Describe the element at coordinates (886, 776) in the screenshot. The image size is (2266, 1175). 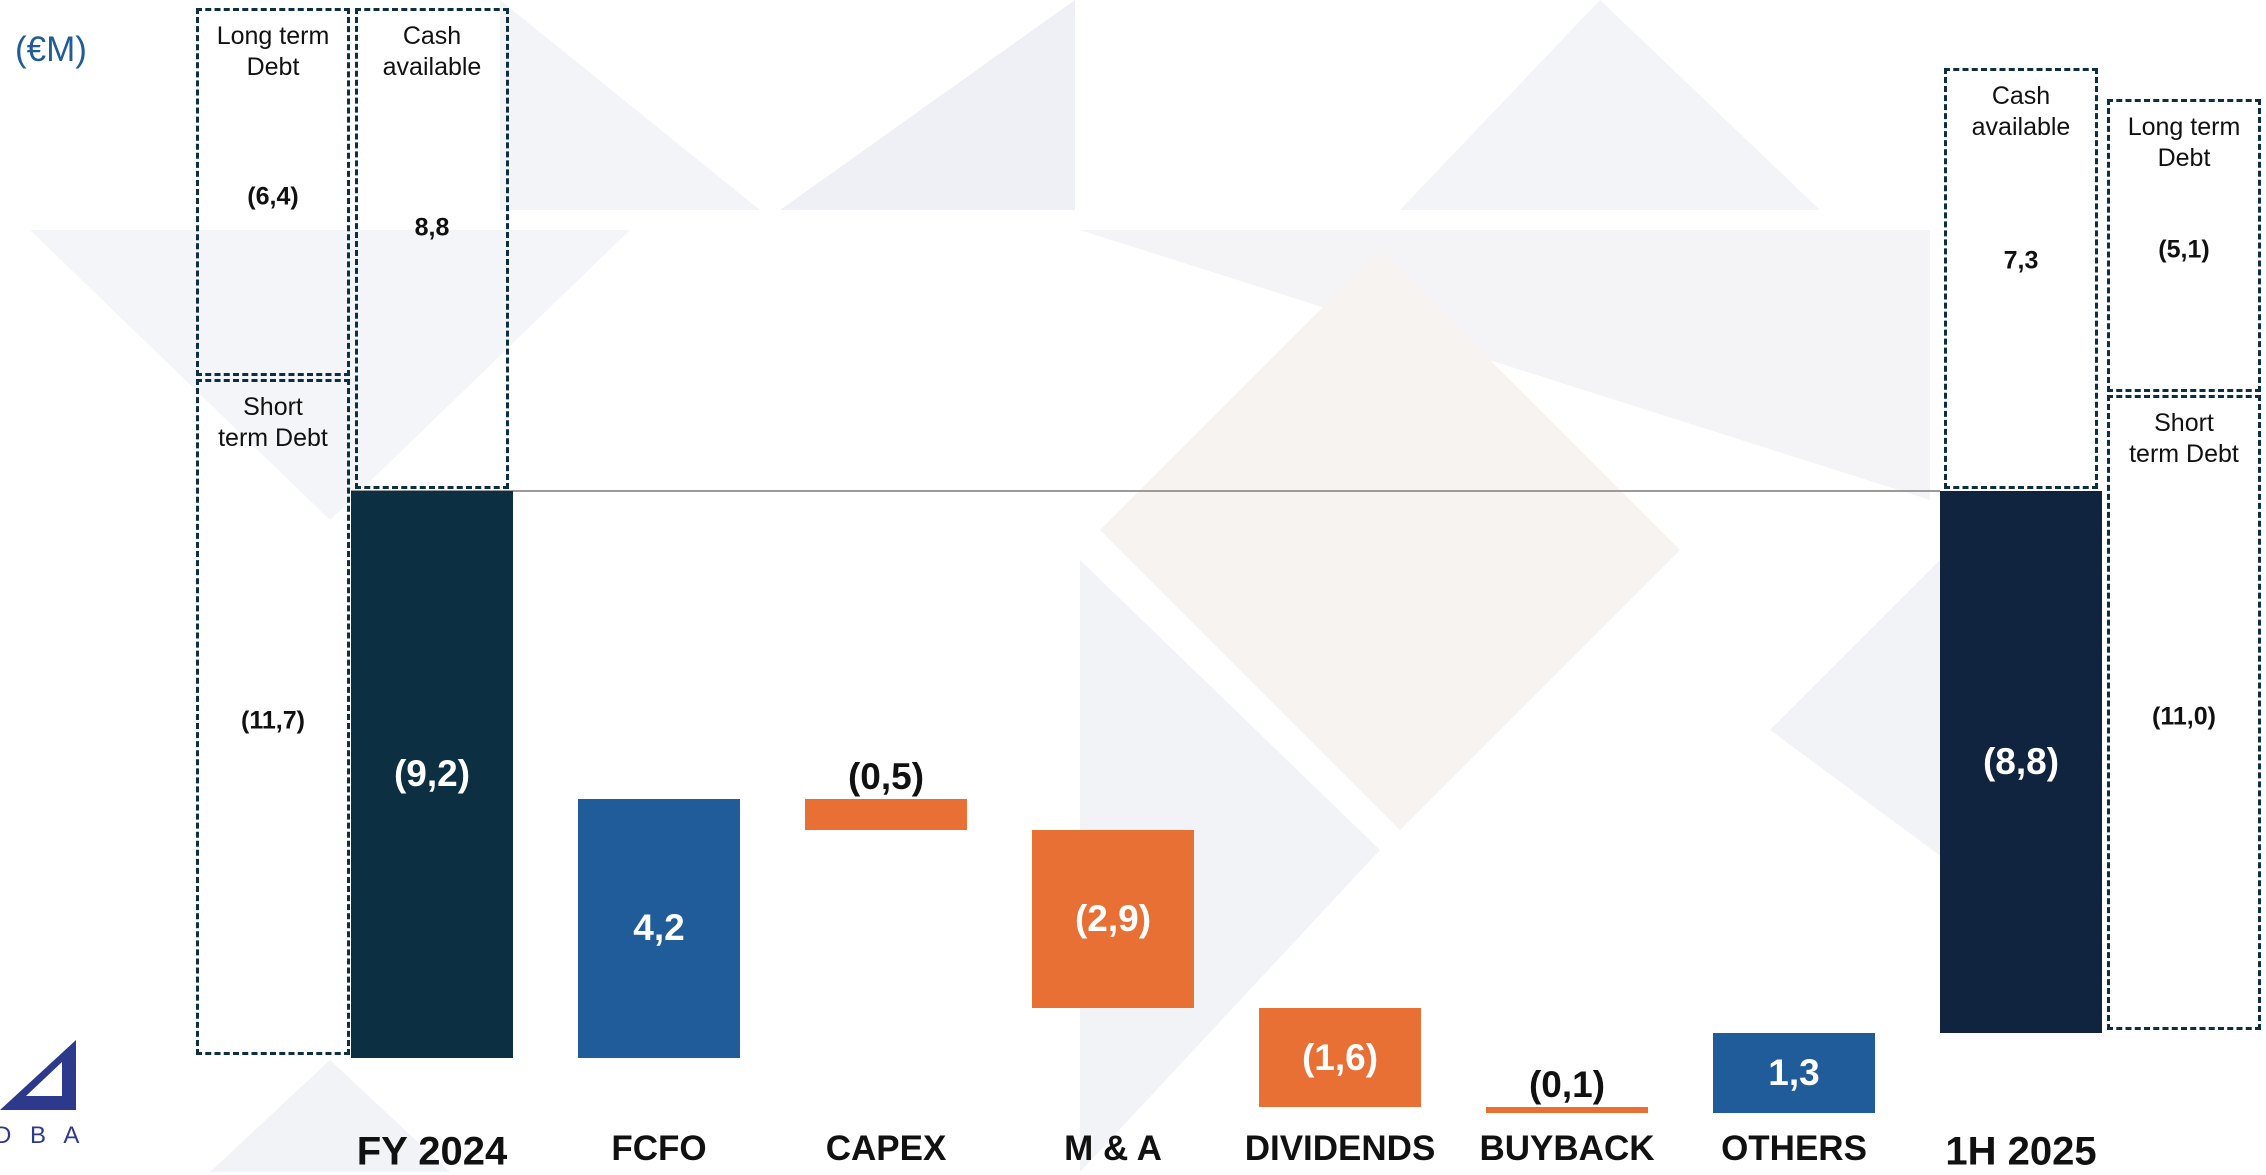
I see `bar-label: (0,5)` at that location.